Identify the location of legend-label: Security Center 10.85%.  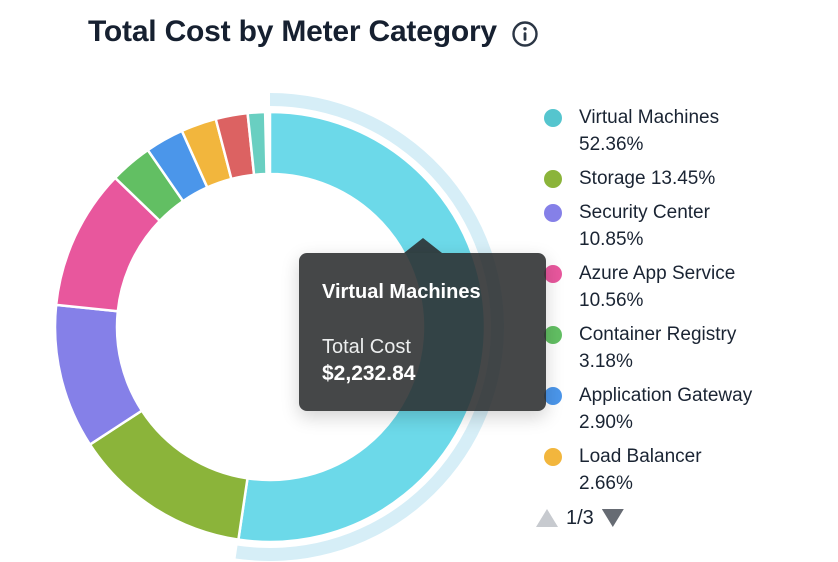
(644, 226).